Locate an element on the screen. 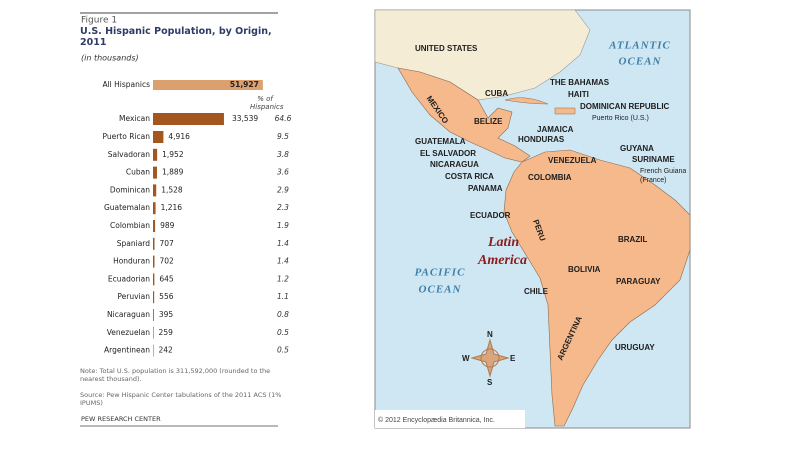  map-label: E is located at coordinates (513, 358).